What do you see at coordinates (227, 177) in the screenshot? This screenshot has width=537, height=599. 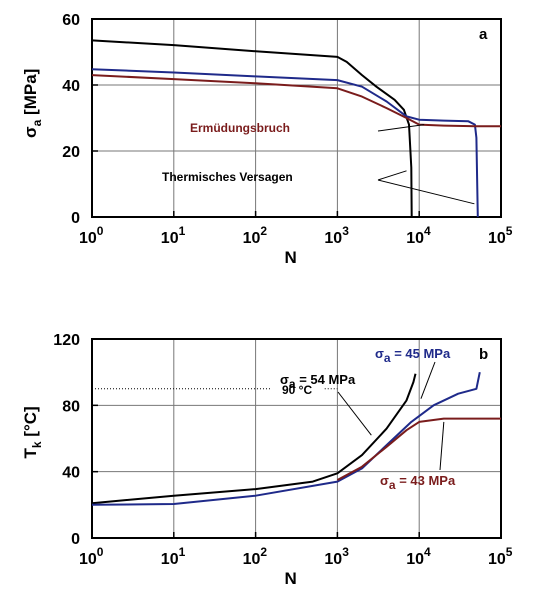 I see `annotation-thermisches-versagen: Thermisches Versagen` at bounding box center [227, 177].